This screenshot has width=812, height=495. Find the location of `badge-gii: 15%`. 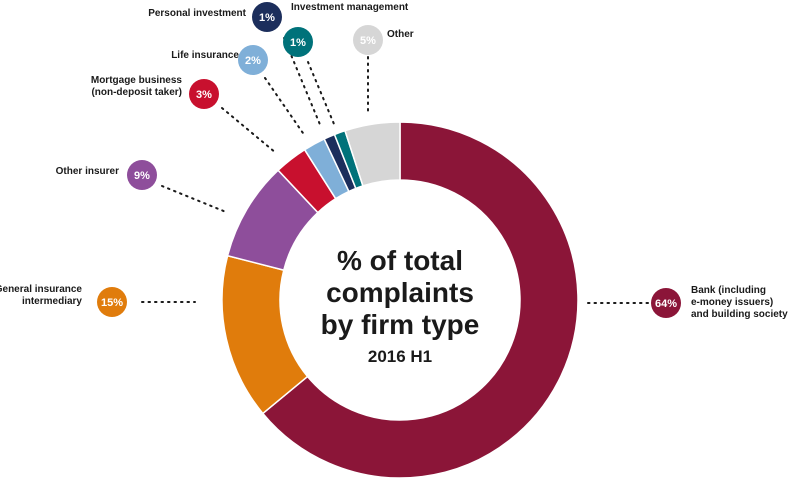

badge-gii: 15% is located at coordinates (112, 302).